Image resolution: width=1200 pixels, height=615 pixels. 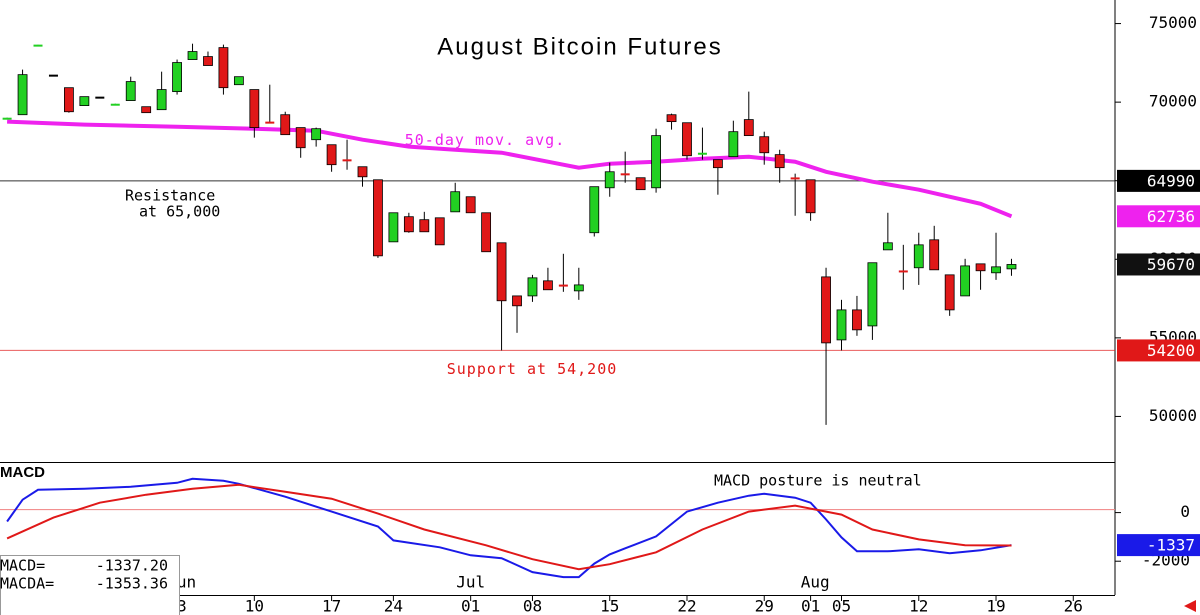 I want to click on legend-name: MACDA=, so click(x=27, y=584).